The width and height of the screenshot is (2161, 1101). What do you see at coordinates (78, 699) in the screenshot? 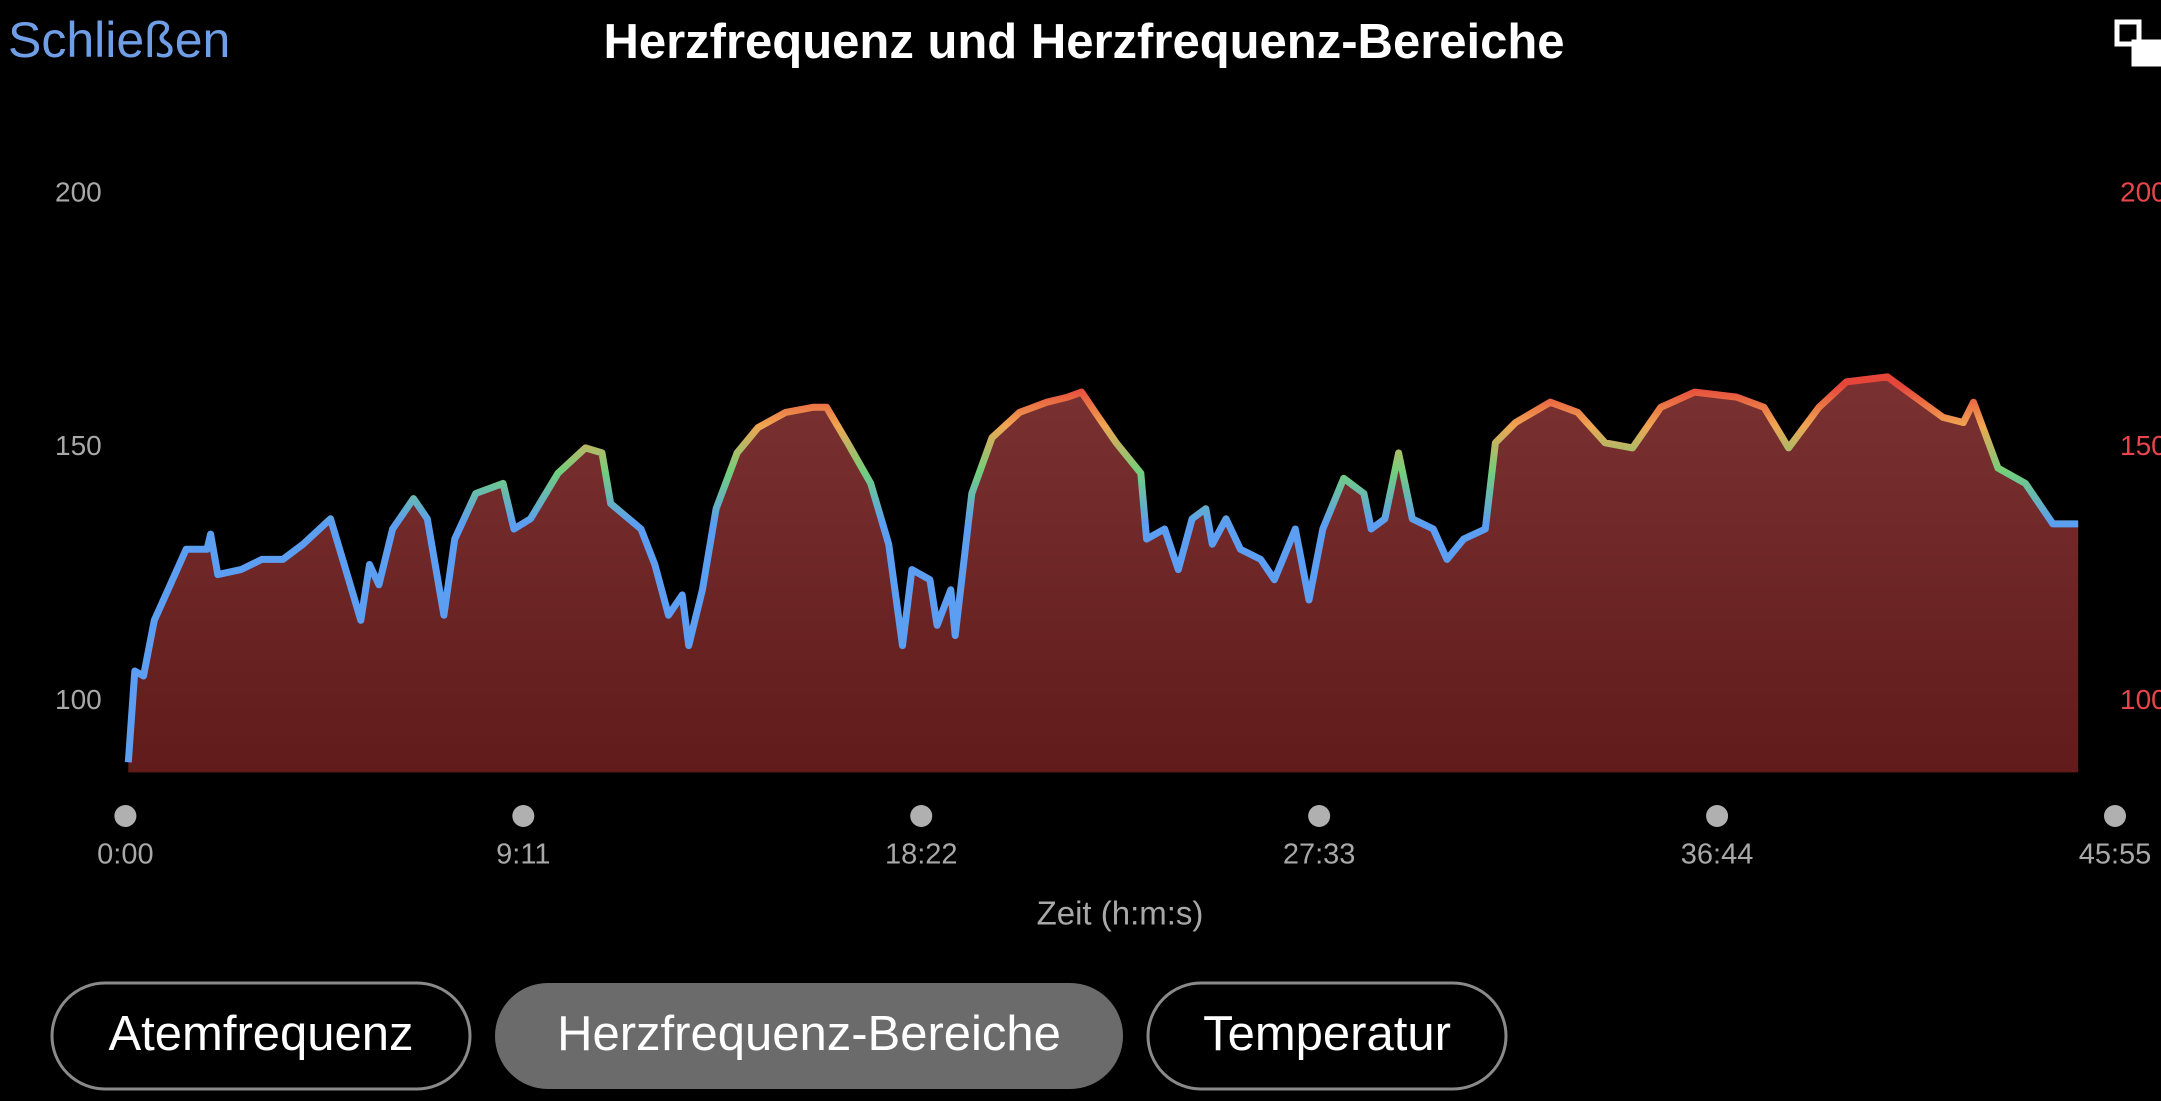
I see `y-tick-label: 100` at bounding box center [78, 699].